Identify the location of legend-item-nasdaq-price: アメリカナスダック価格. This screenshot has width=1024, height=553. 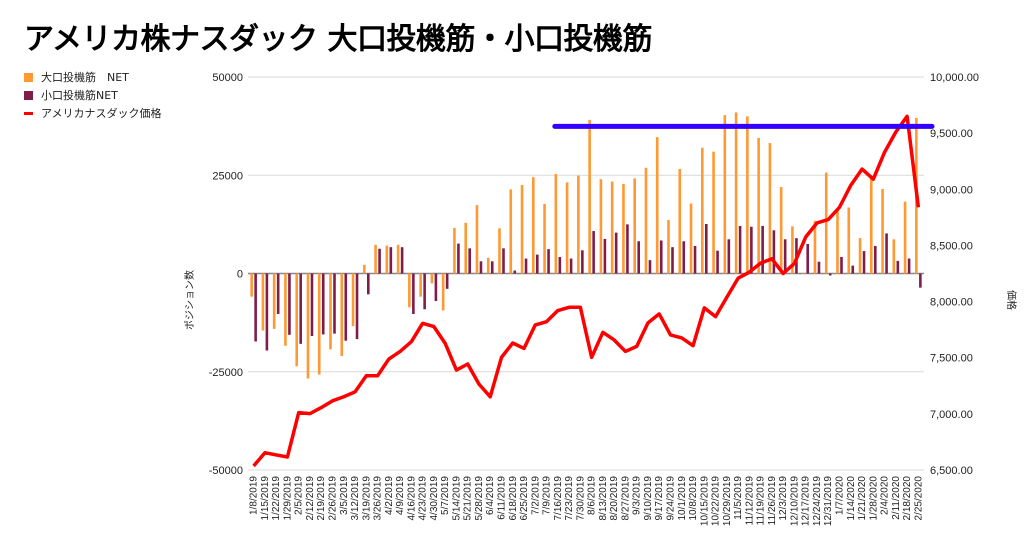
(92, 113).